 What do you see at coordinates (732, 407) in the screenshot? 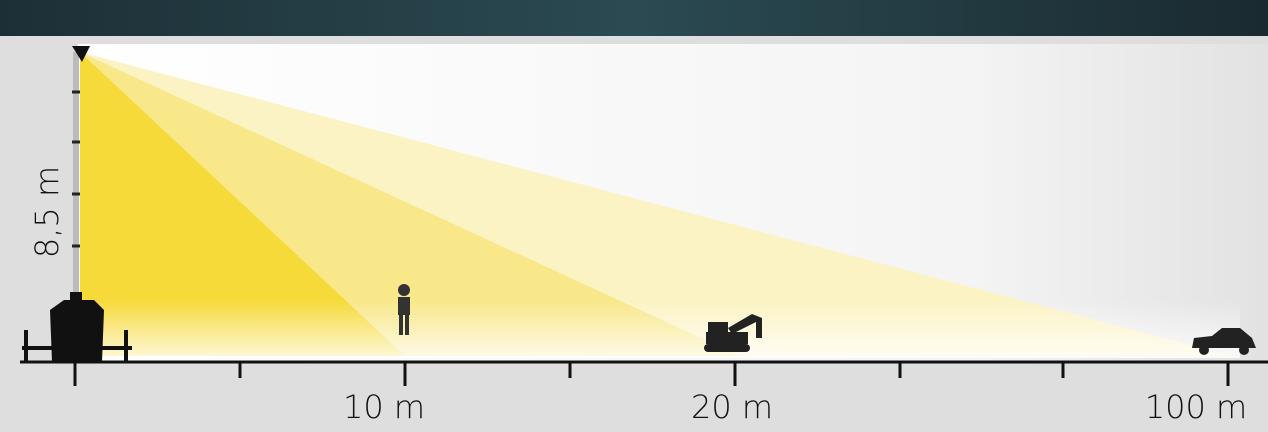
I see `distance-label: 20 m` at bounding box center [732, 407].